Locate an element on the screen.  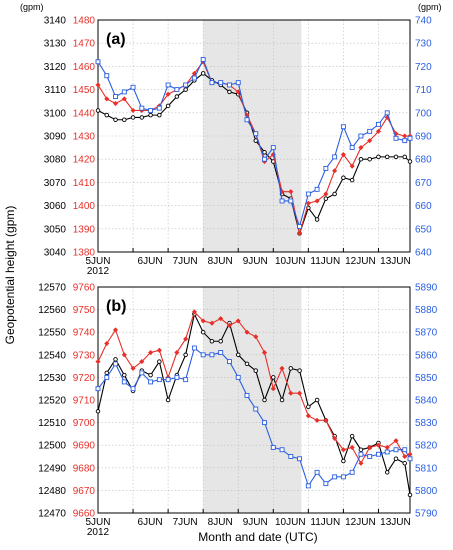
panel-label: (a) is located at coordinates (116, 39).